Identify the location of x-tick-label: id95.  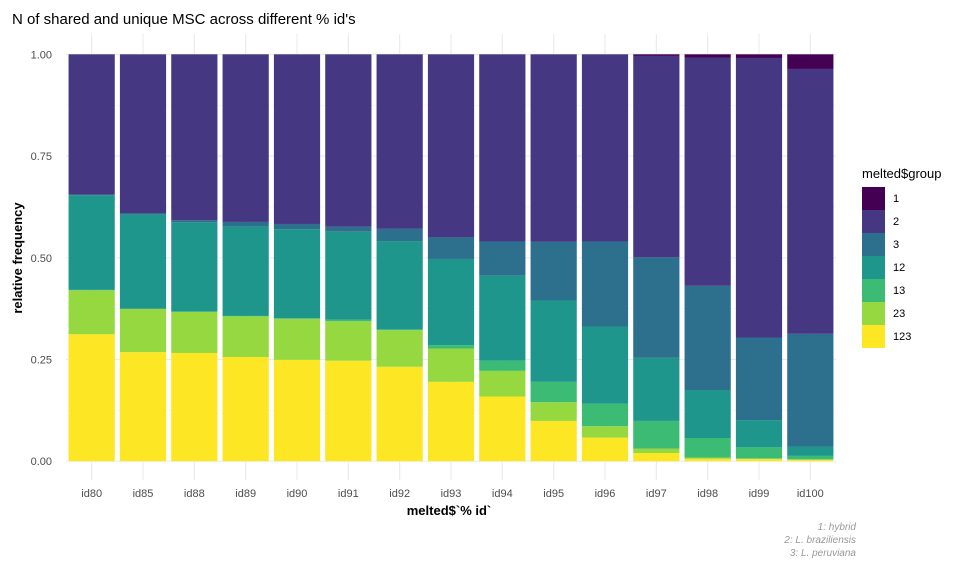
(553, 494).